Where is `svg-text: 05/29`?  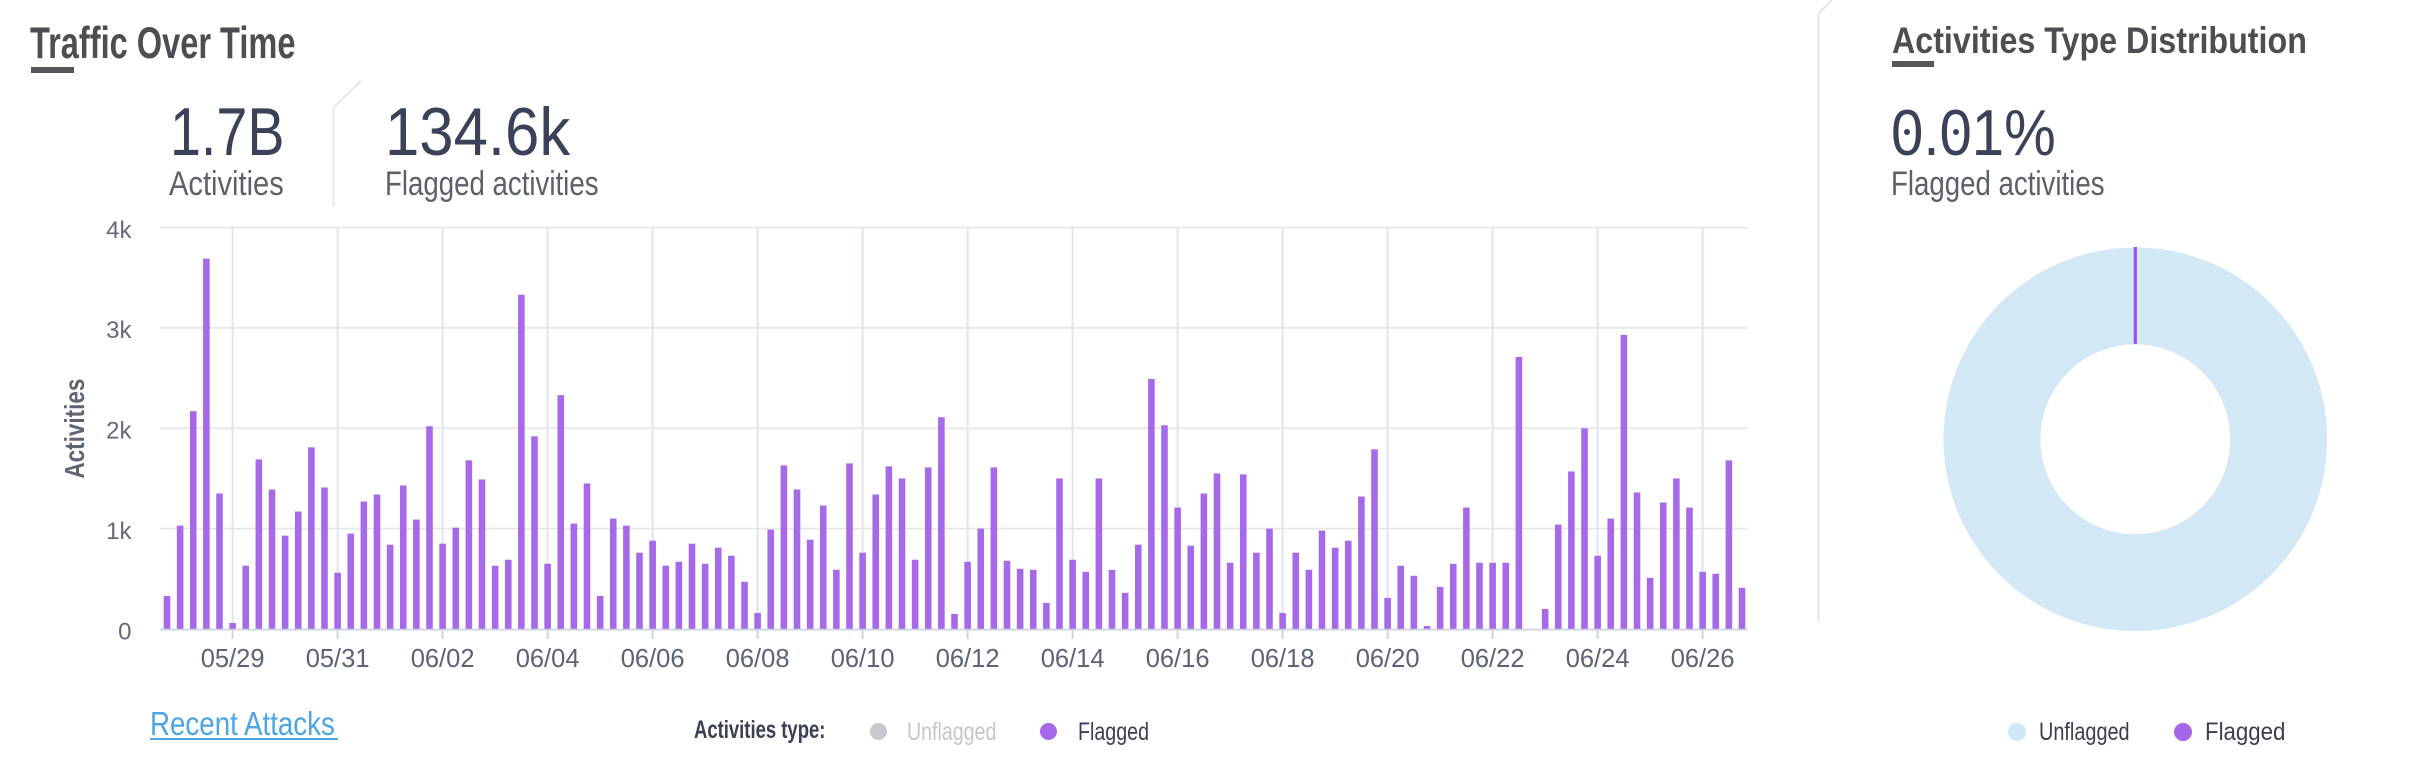
svg-text: 05/29 is located at coordinates (233, 659).